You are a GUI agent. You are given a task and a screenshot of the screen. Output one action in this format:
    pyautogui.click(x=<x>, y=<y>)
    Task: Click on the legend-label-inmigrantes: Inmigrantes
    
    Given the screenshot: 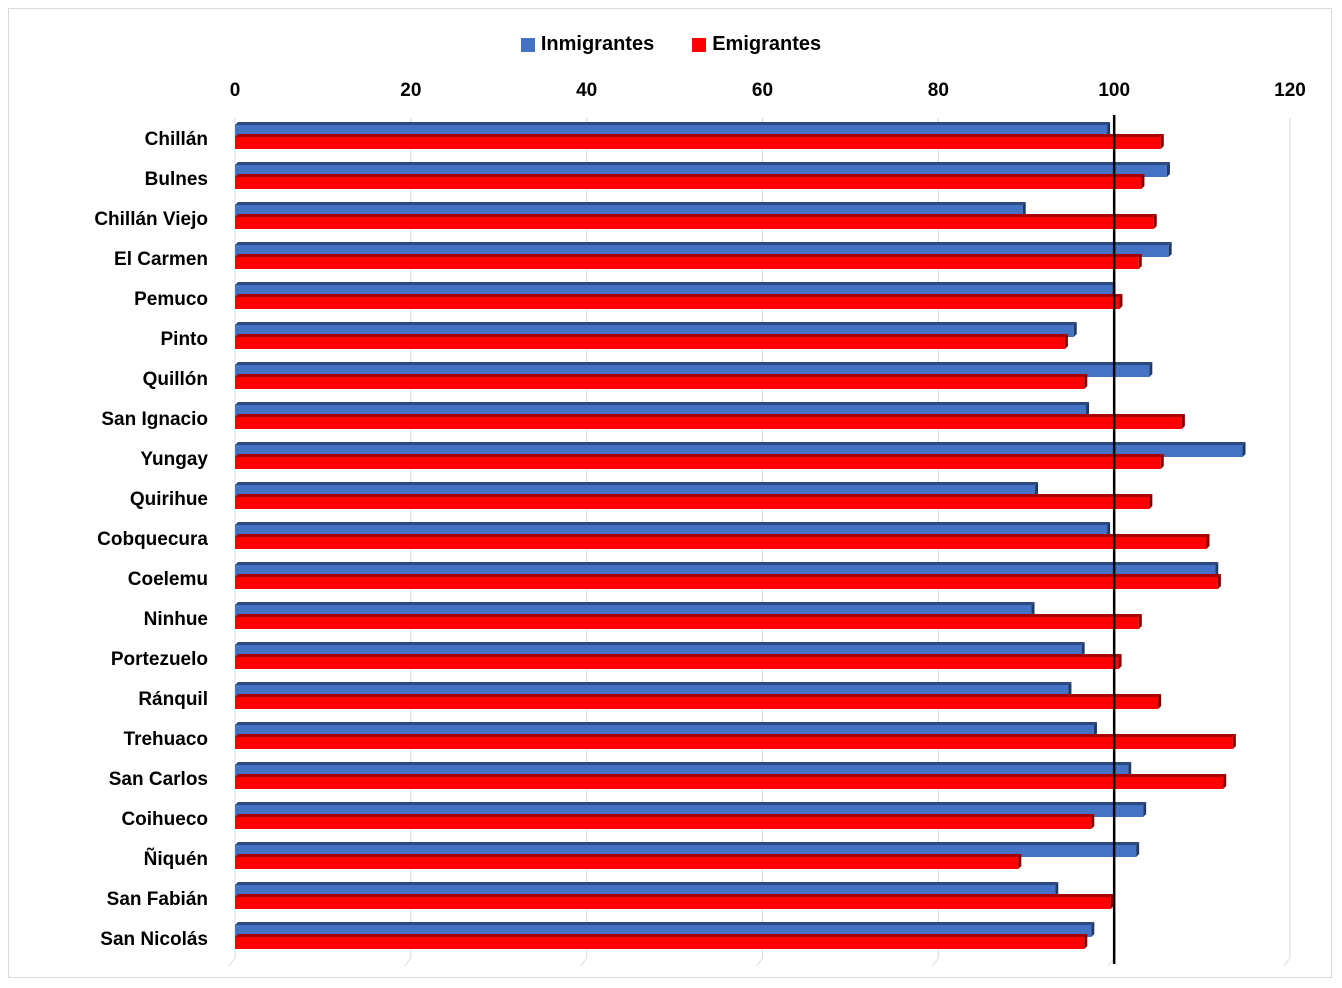 What is the action you would take?
    pyautogui.click(x=597, y=44)
    